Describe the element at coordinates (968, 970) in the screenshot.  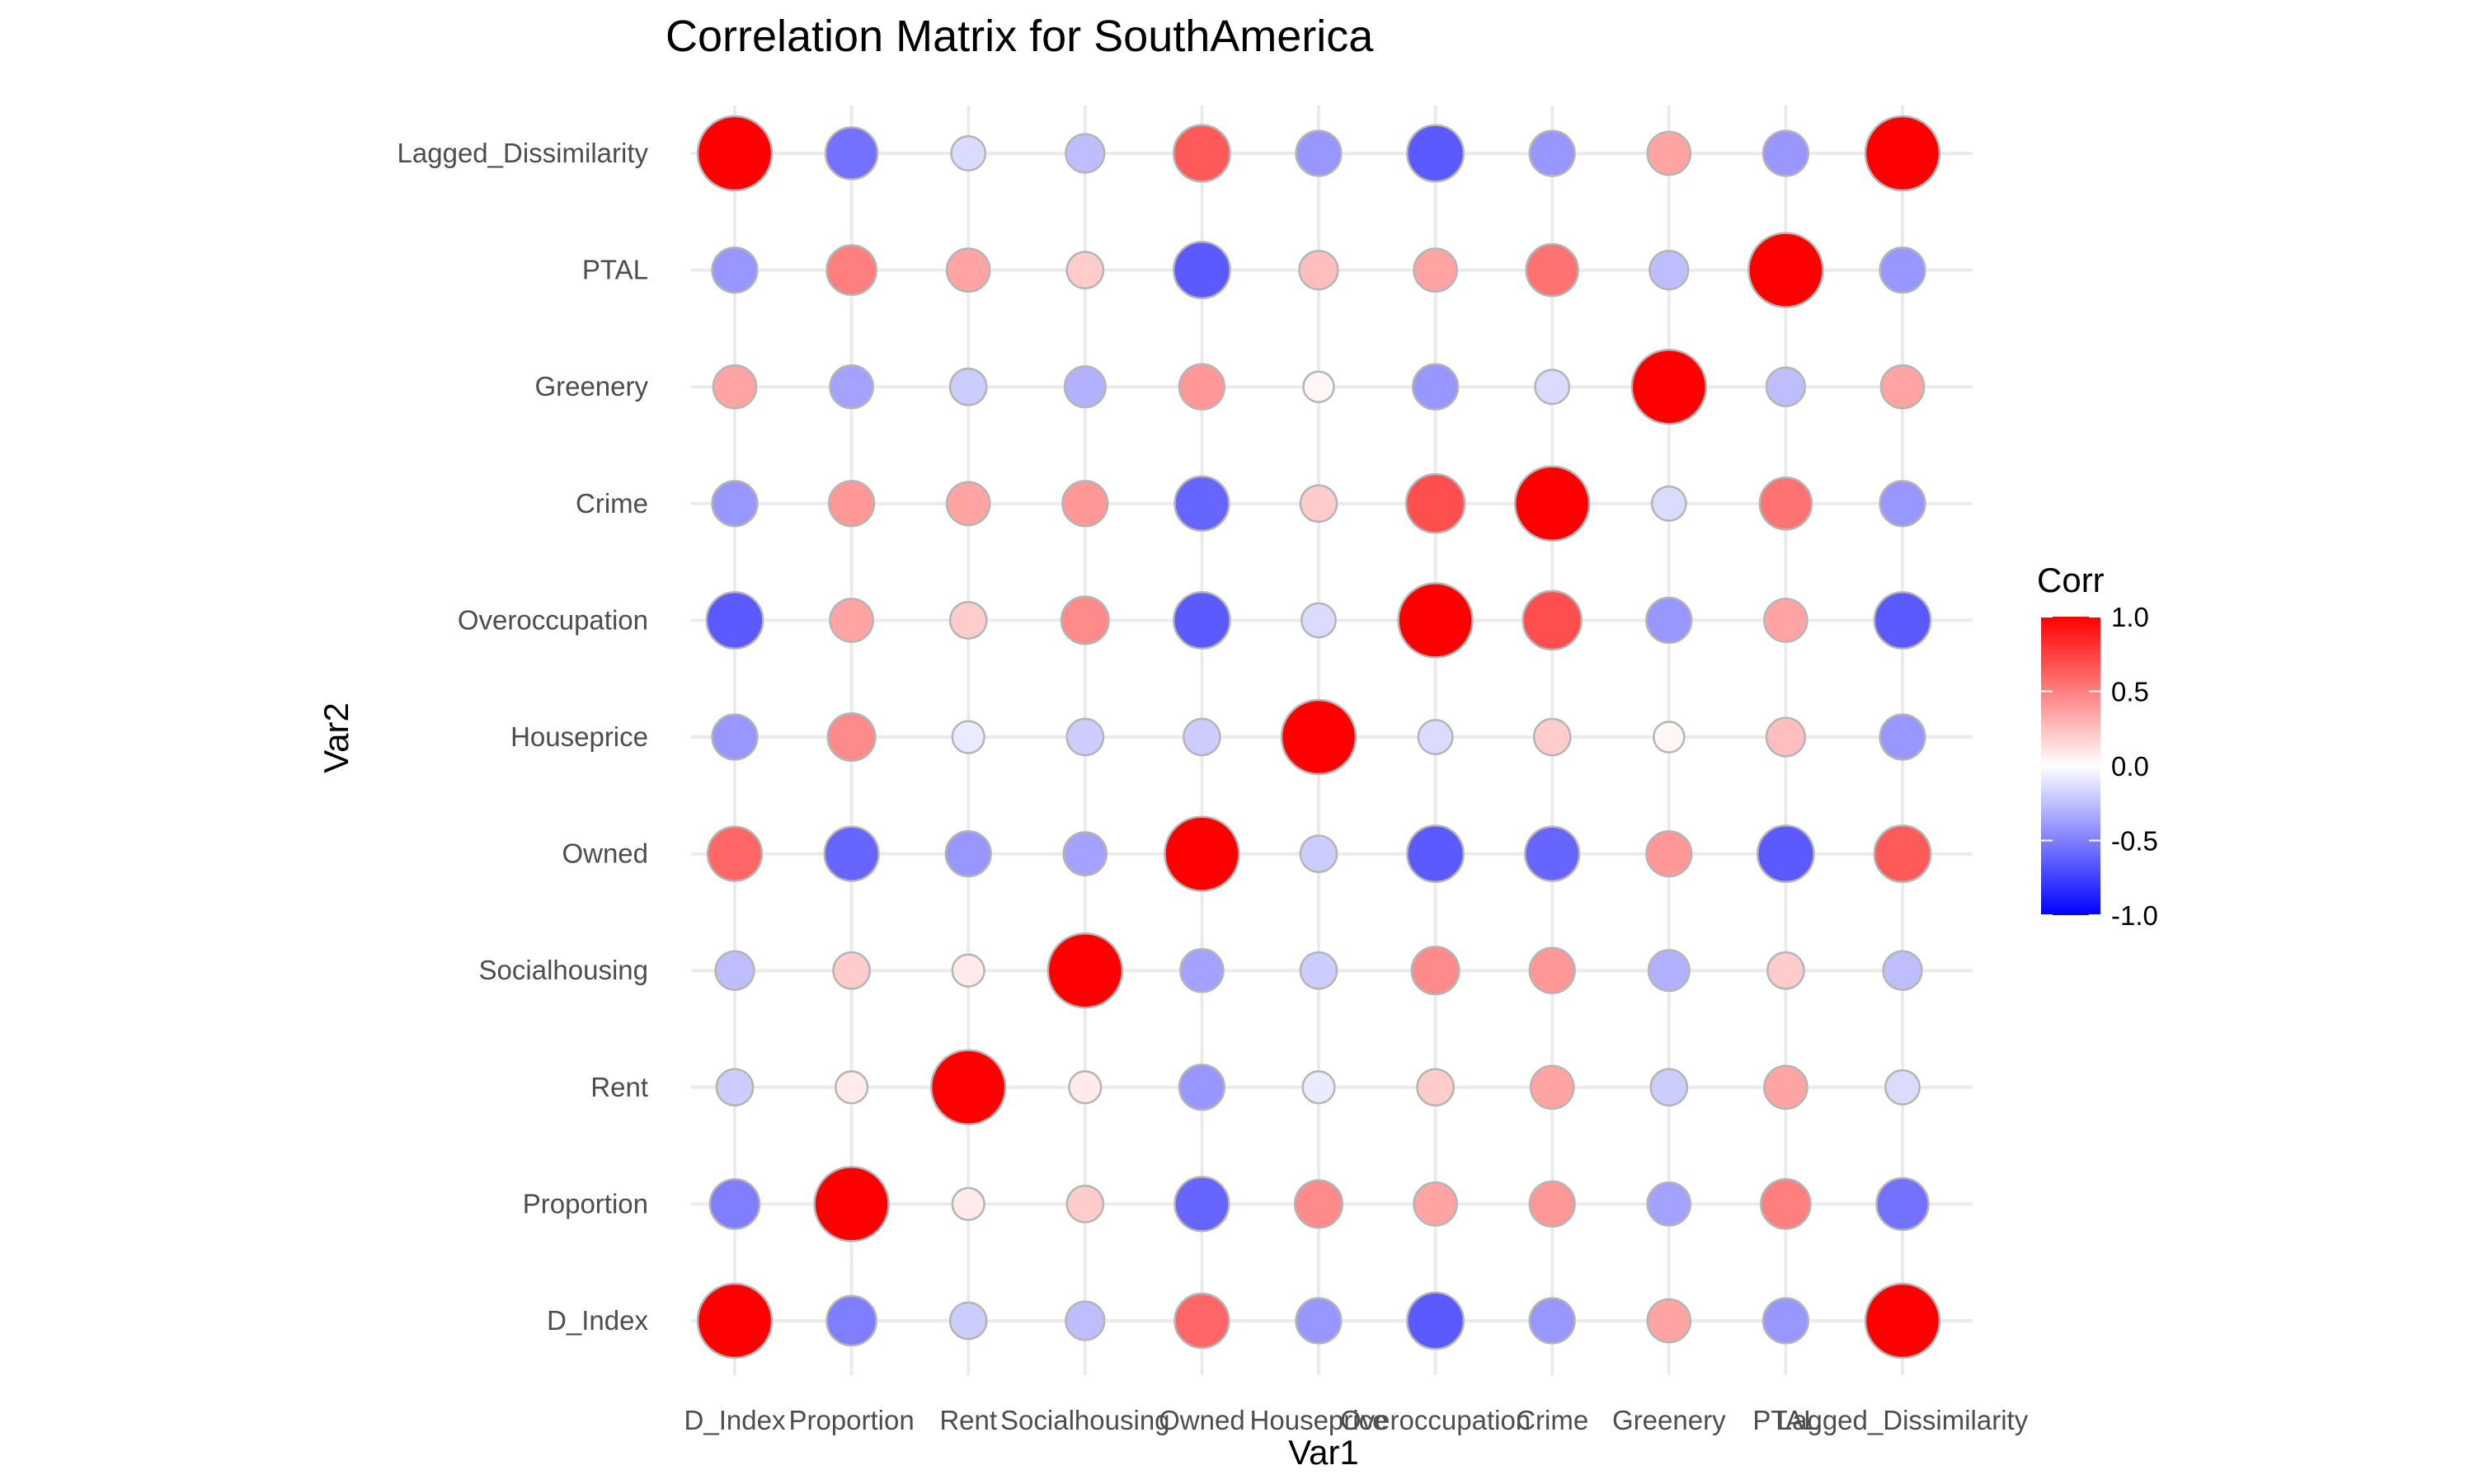
I see `corr-point-Rent-Socialhousing` at that location.